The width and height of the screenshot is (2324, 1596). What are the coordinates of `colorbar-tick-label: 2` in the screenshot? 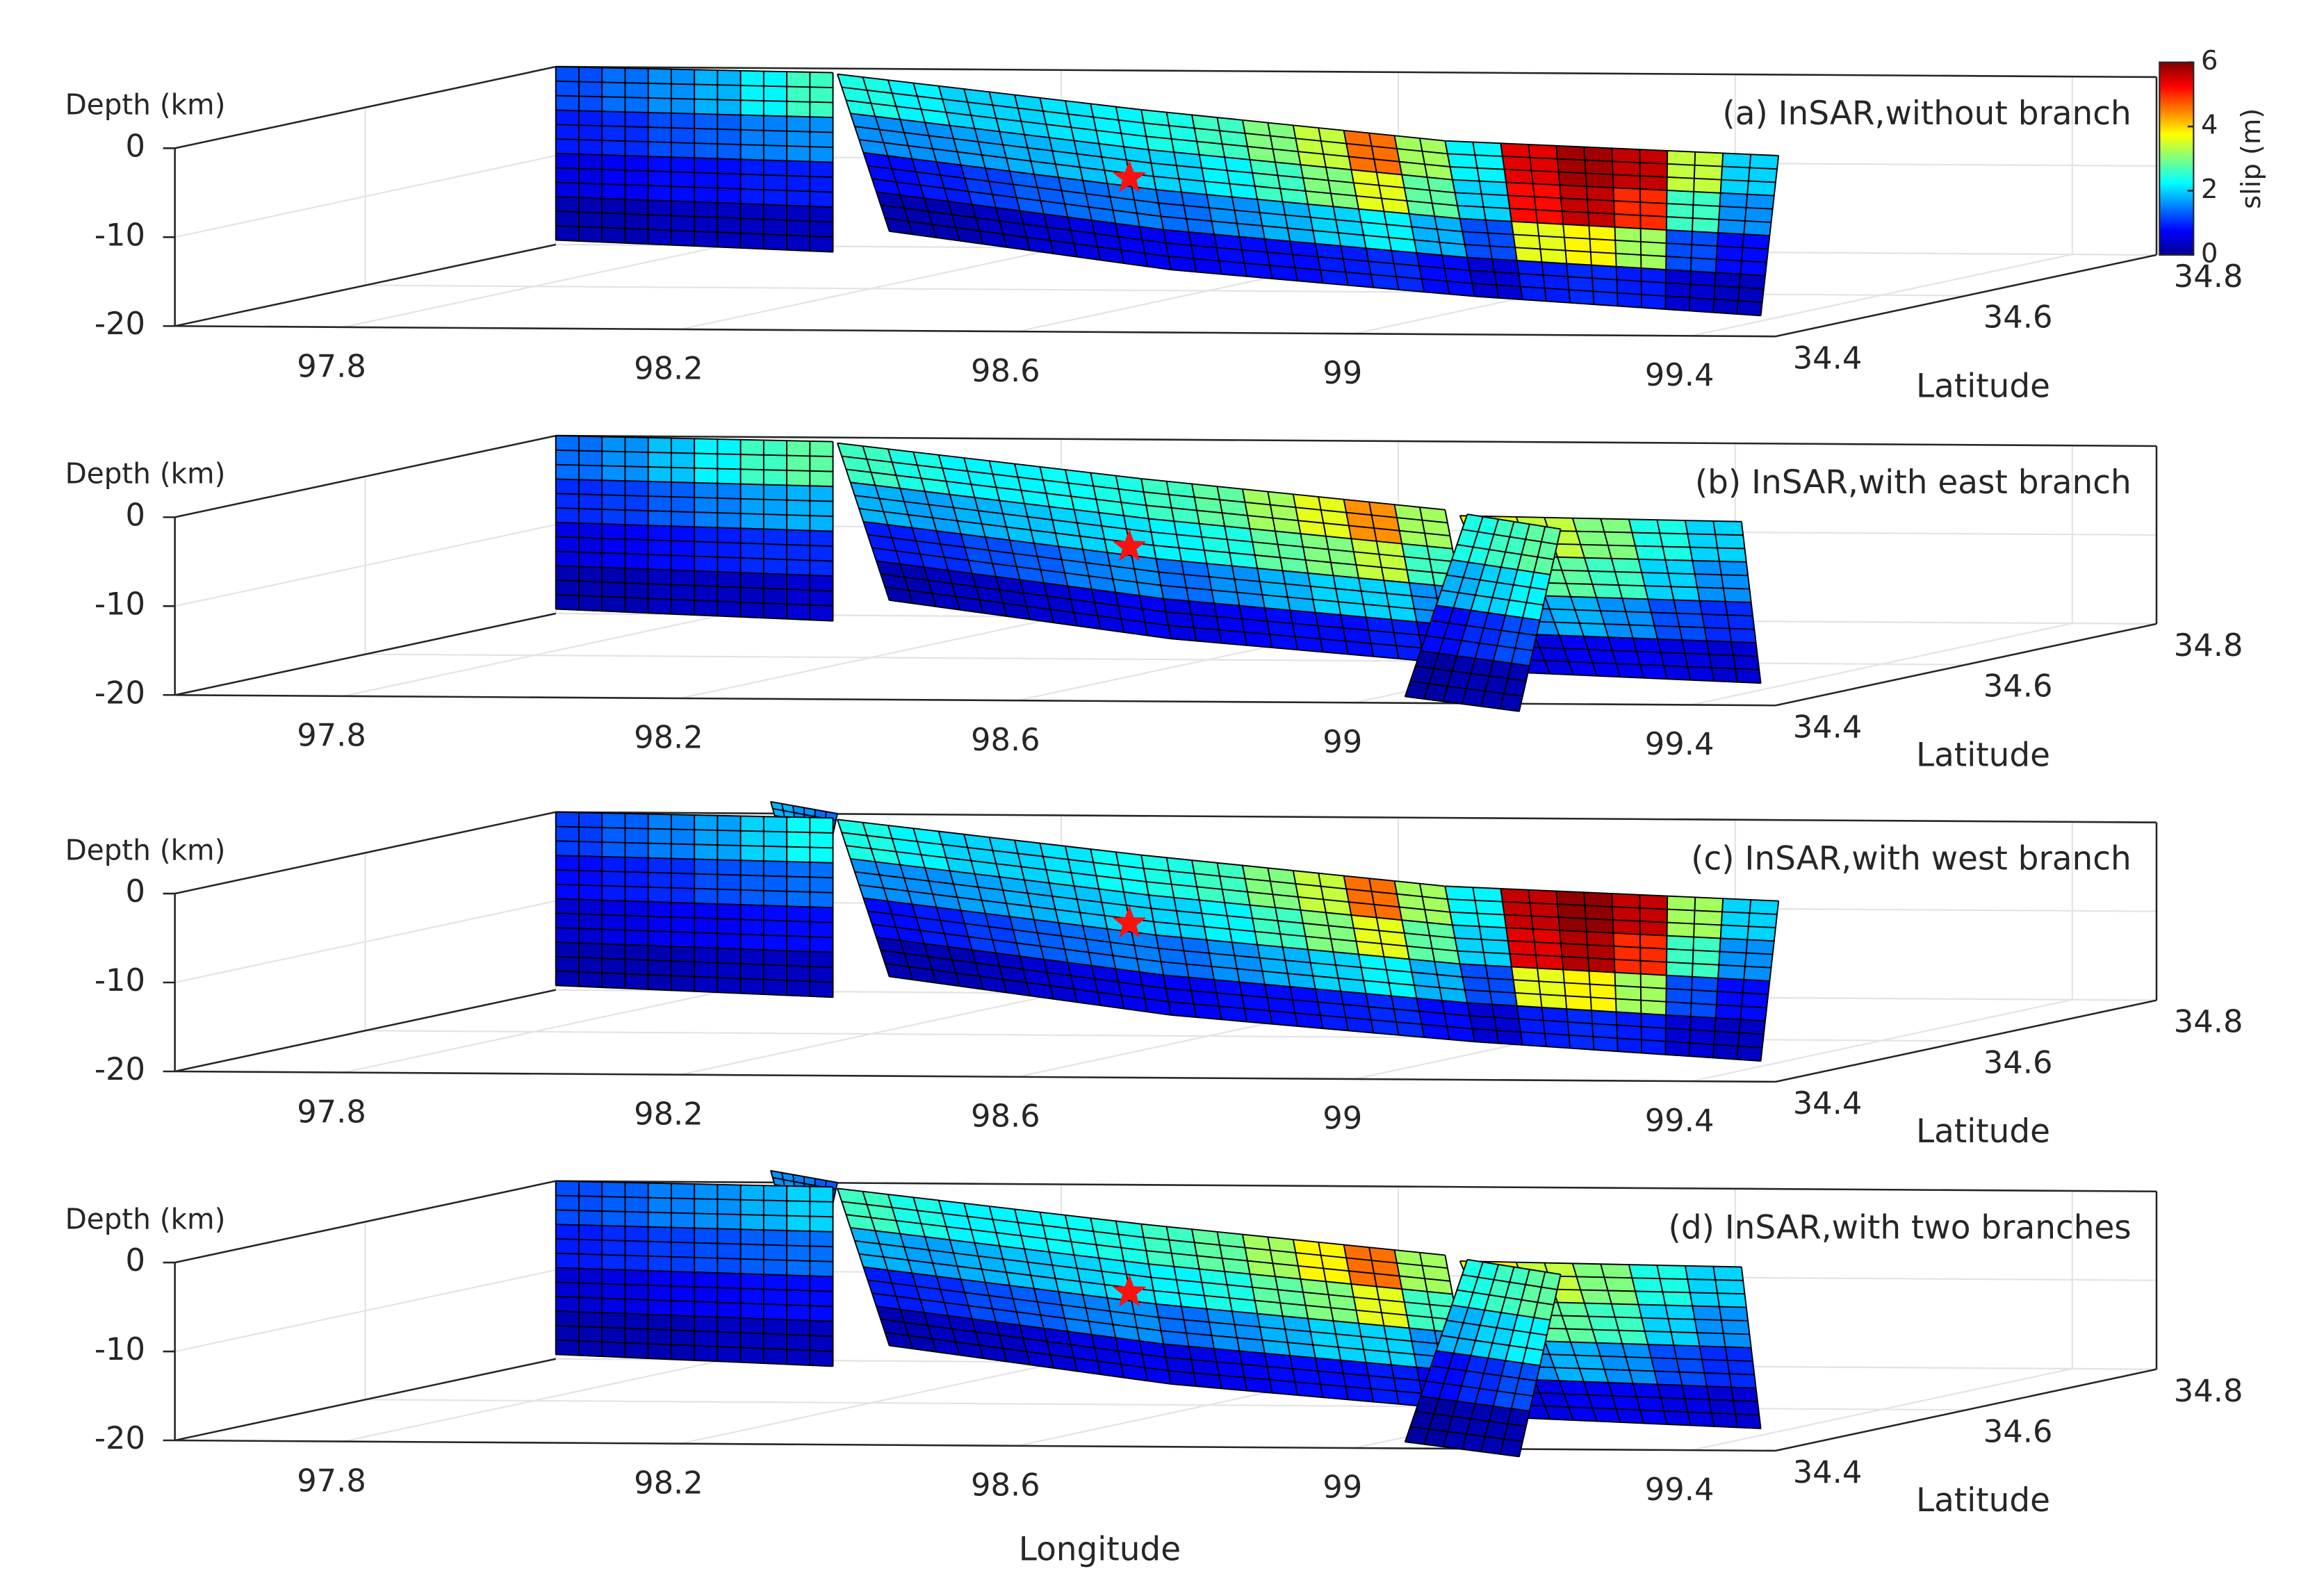 It's located at (2209, 189).